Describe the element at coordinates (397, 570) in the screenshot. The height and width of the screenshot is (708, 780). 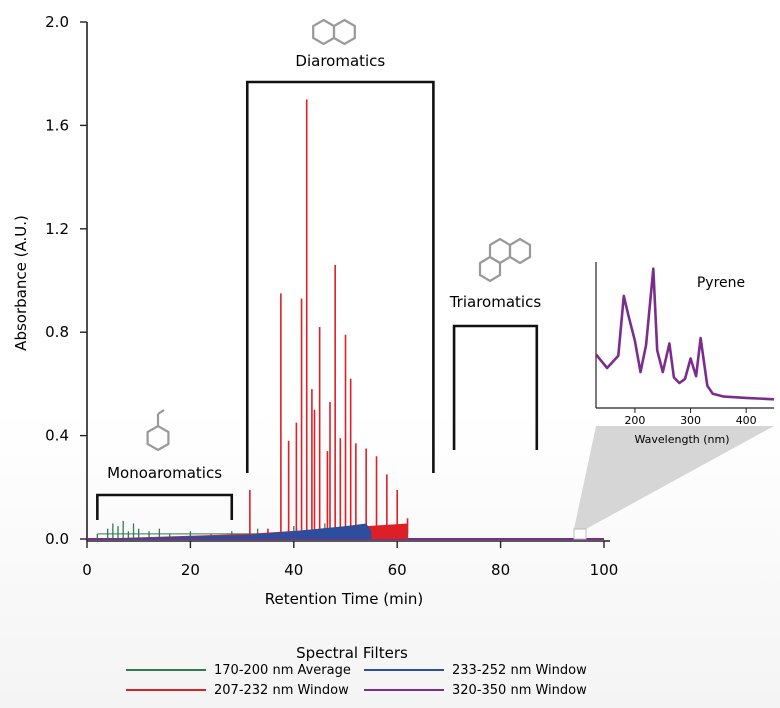
I see `x-tick-label: 60` at that location.